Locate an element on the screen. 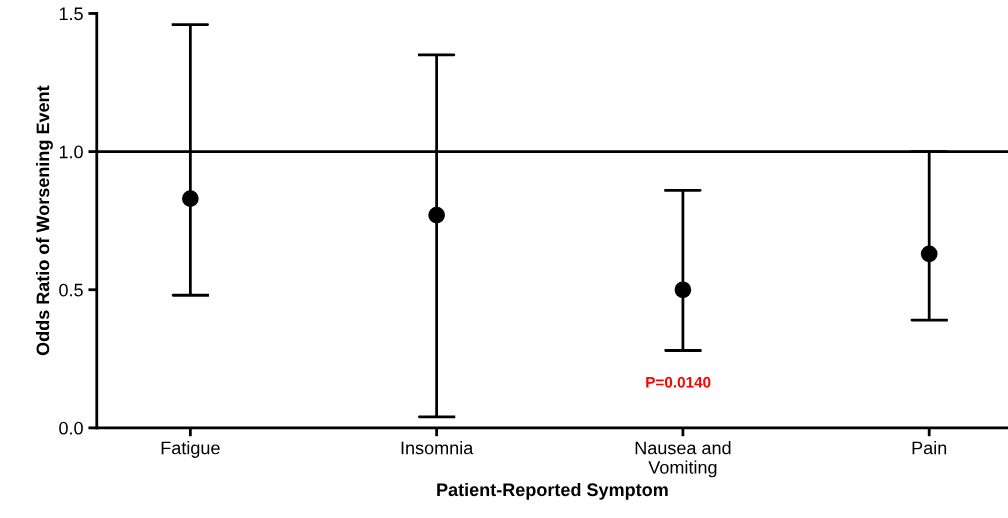 This screenshot has height=518, width=1008. y-tick-label: 0.0 is located at coordinates (71, 428).